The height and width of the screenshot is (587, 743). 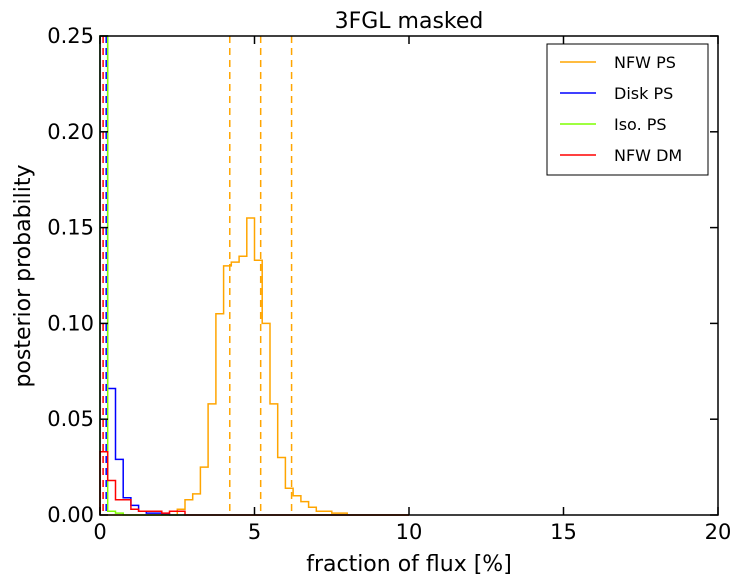 What do you see at coordinates (718, 532) in the screenshot?
I see `x-tick-label: 20` at bounding box center [718, 532].